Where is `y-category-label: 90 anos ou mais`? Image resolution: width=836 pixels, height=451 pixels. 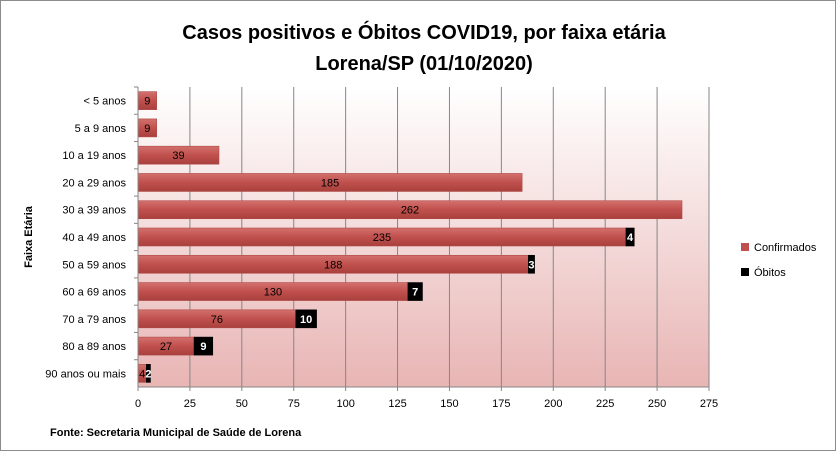 y-category-label: 90 anos ou mais is located at coordinates (85, 374).